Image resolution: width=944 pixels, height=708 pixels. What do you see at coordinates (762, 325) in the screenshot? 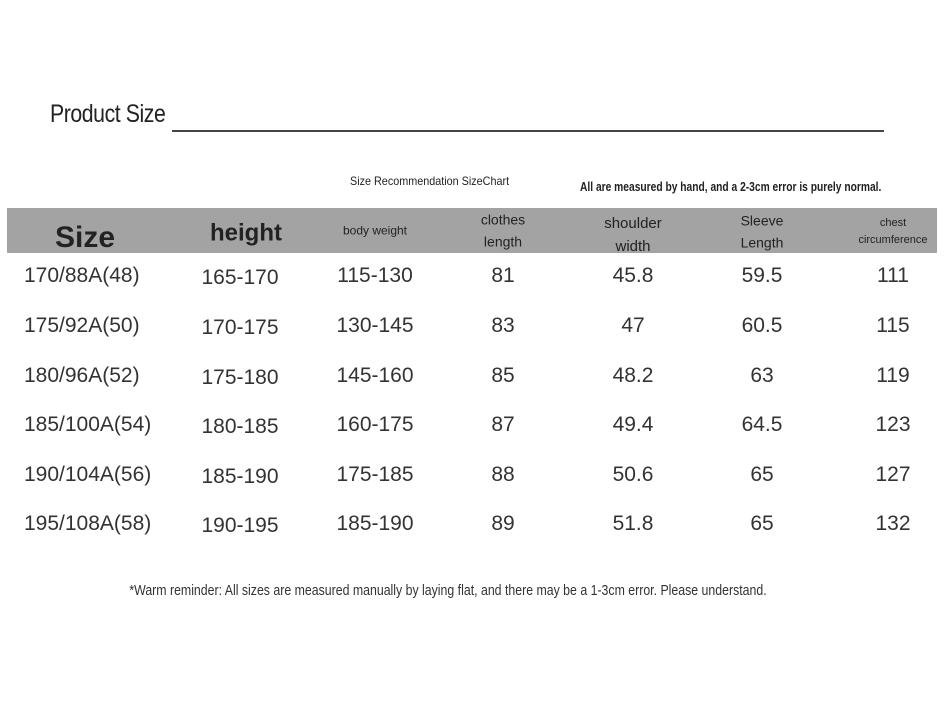
I see `table-cell: 60.5` at bounding box center [762, 325].